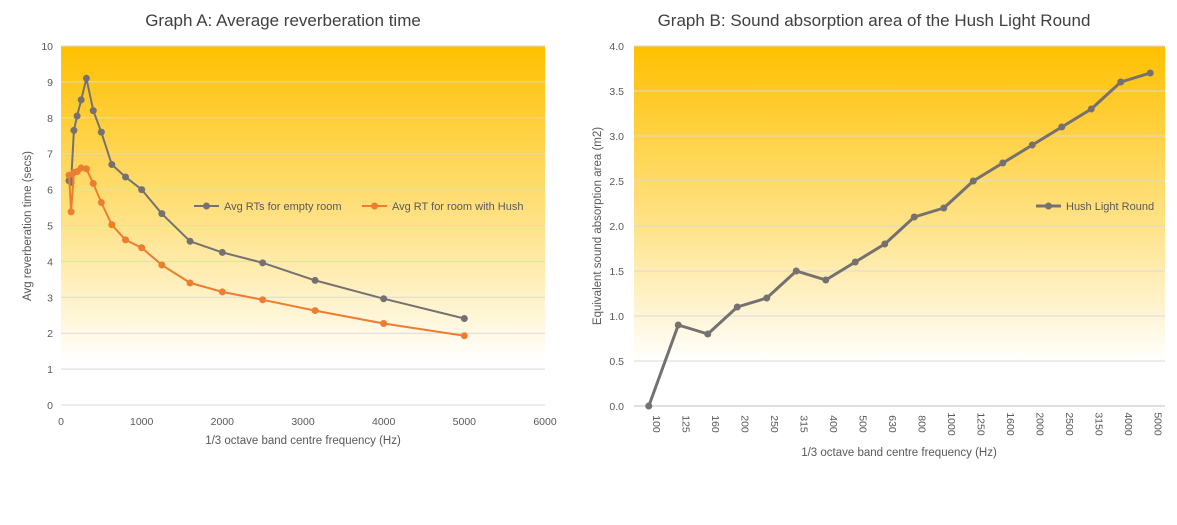  What do you see at coordinates (50, 406) in the screenshot?
I see `y-tick-label: 0` at bounding box center [50, 406].